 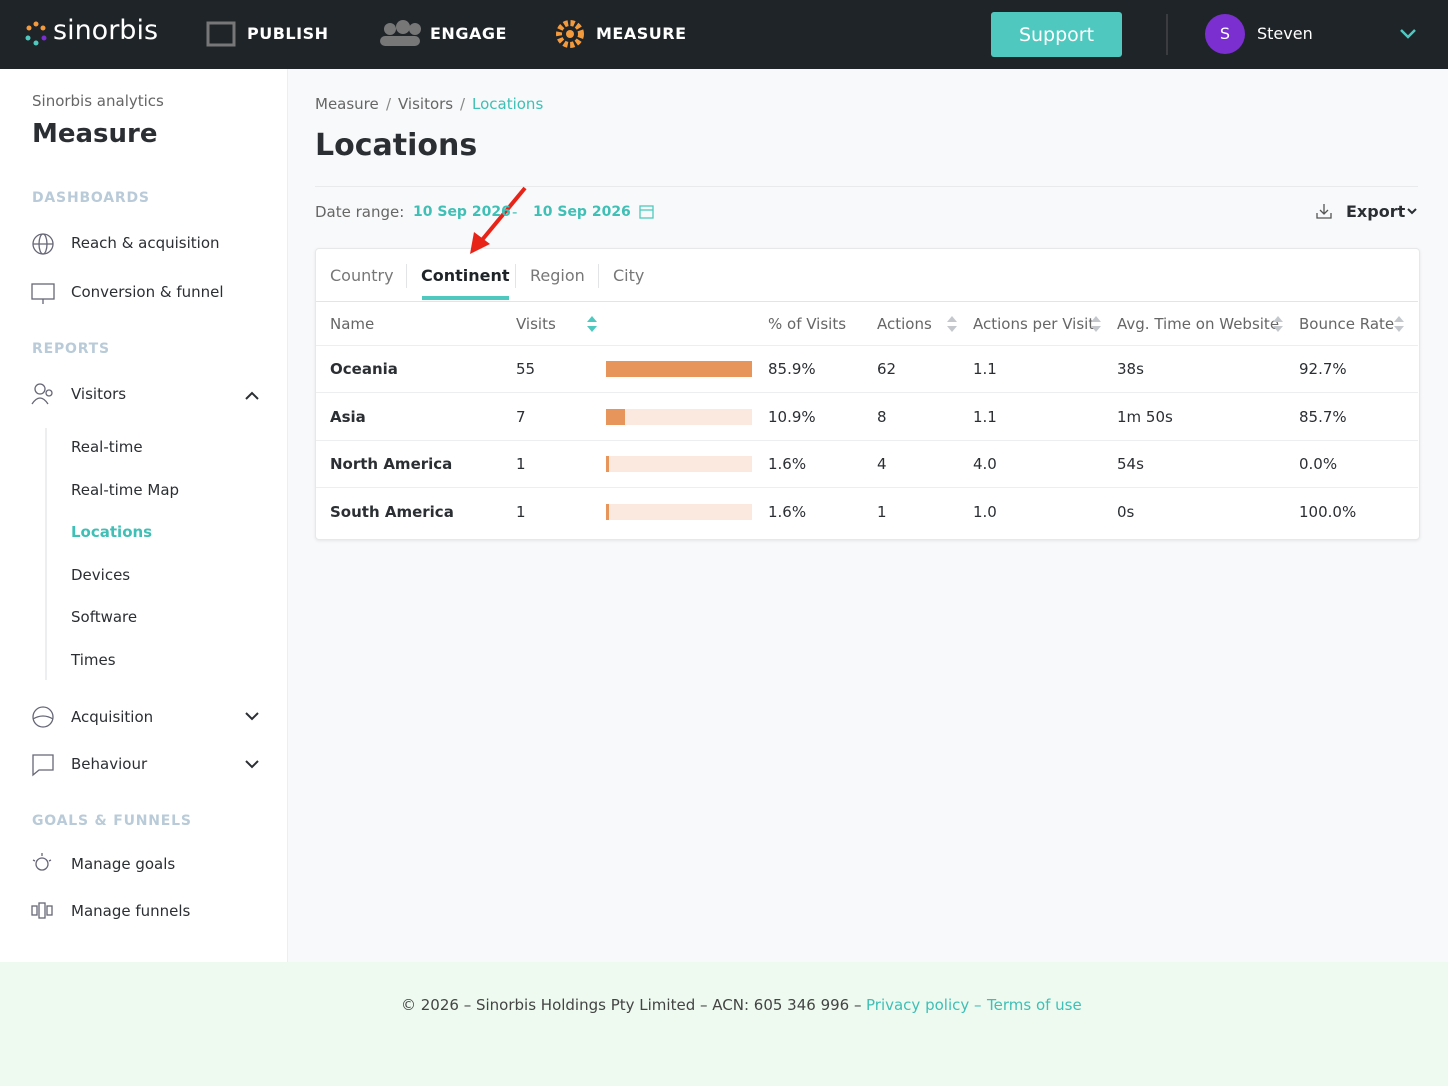 What do you see at coordinates (508, 104) in the screenshot?
I see `breadcrumb-item: Locations` at bounding box center [508, 104].